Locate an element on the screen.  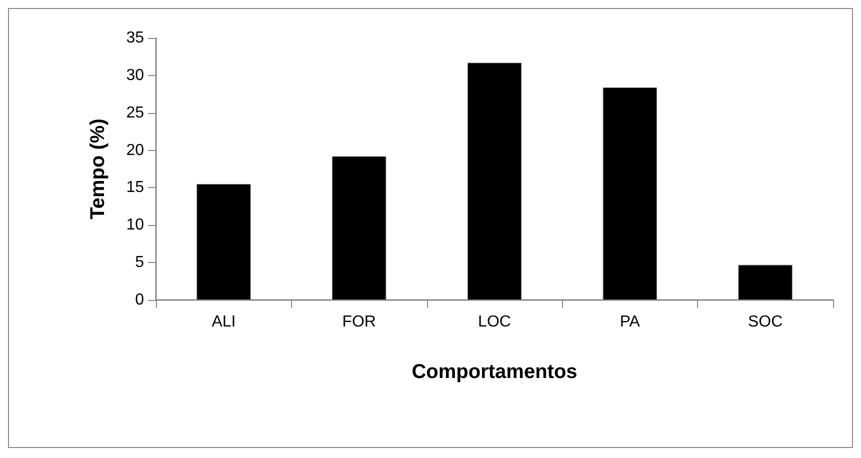
x-tick-label: SOC is located at coordinates (765, 322).